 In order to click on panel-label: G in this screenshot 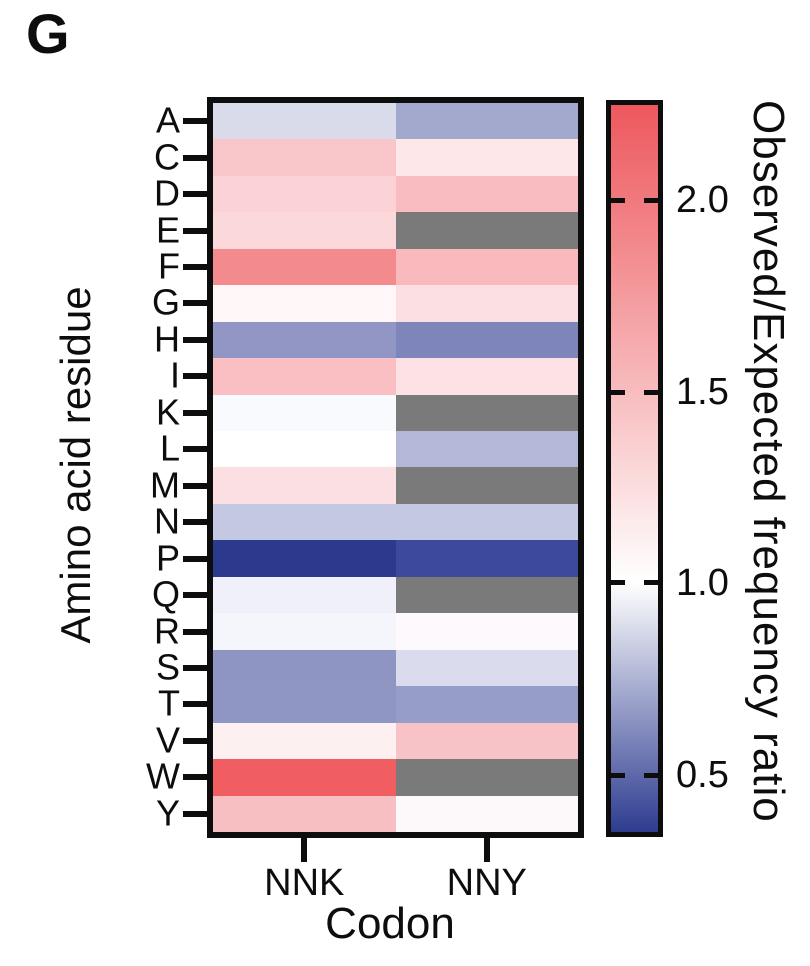, I will do `click(48, 33)`.